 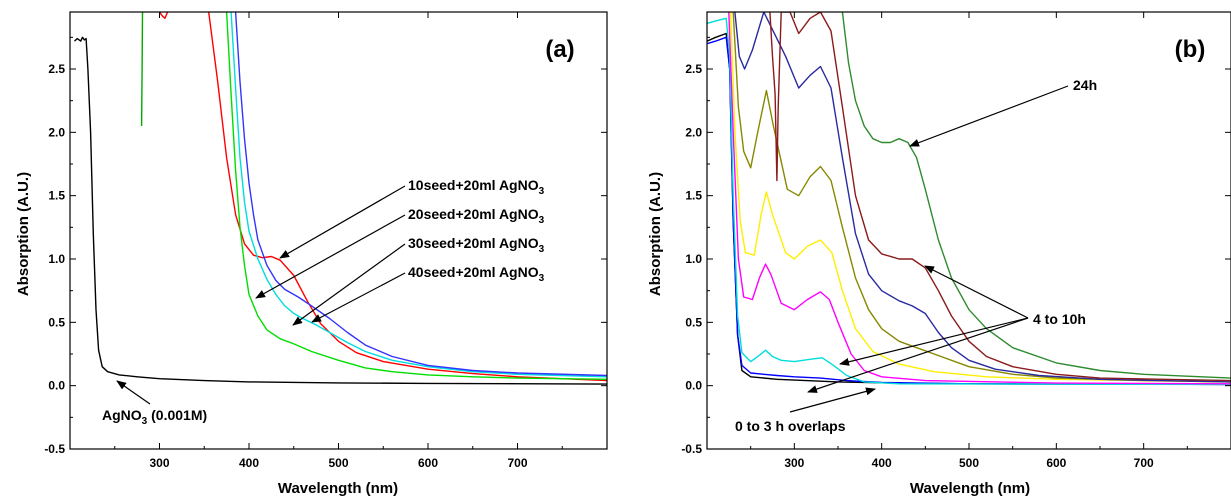 What do you see at coordinates (159, 463) in the screenshot?
I see `x-tick-label-a-300: 300` at bounding box center [159, 463].